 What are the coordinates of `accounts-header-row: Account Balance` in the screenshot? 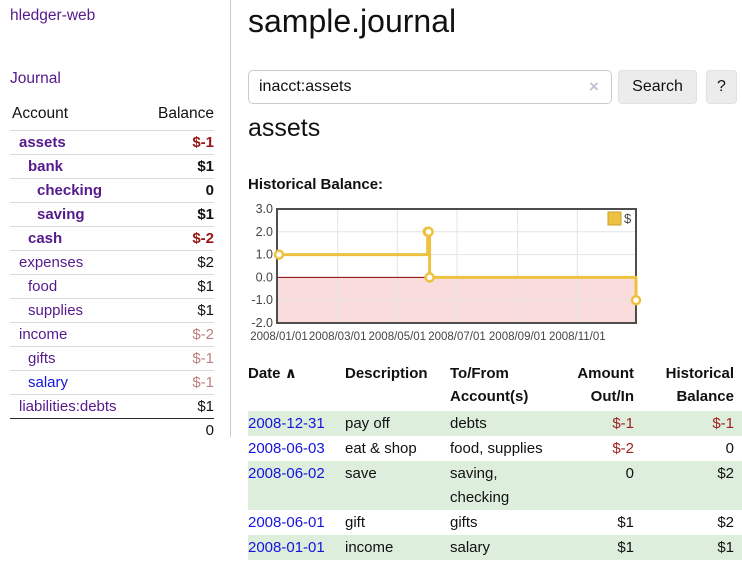 It's located at (112, 116).